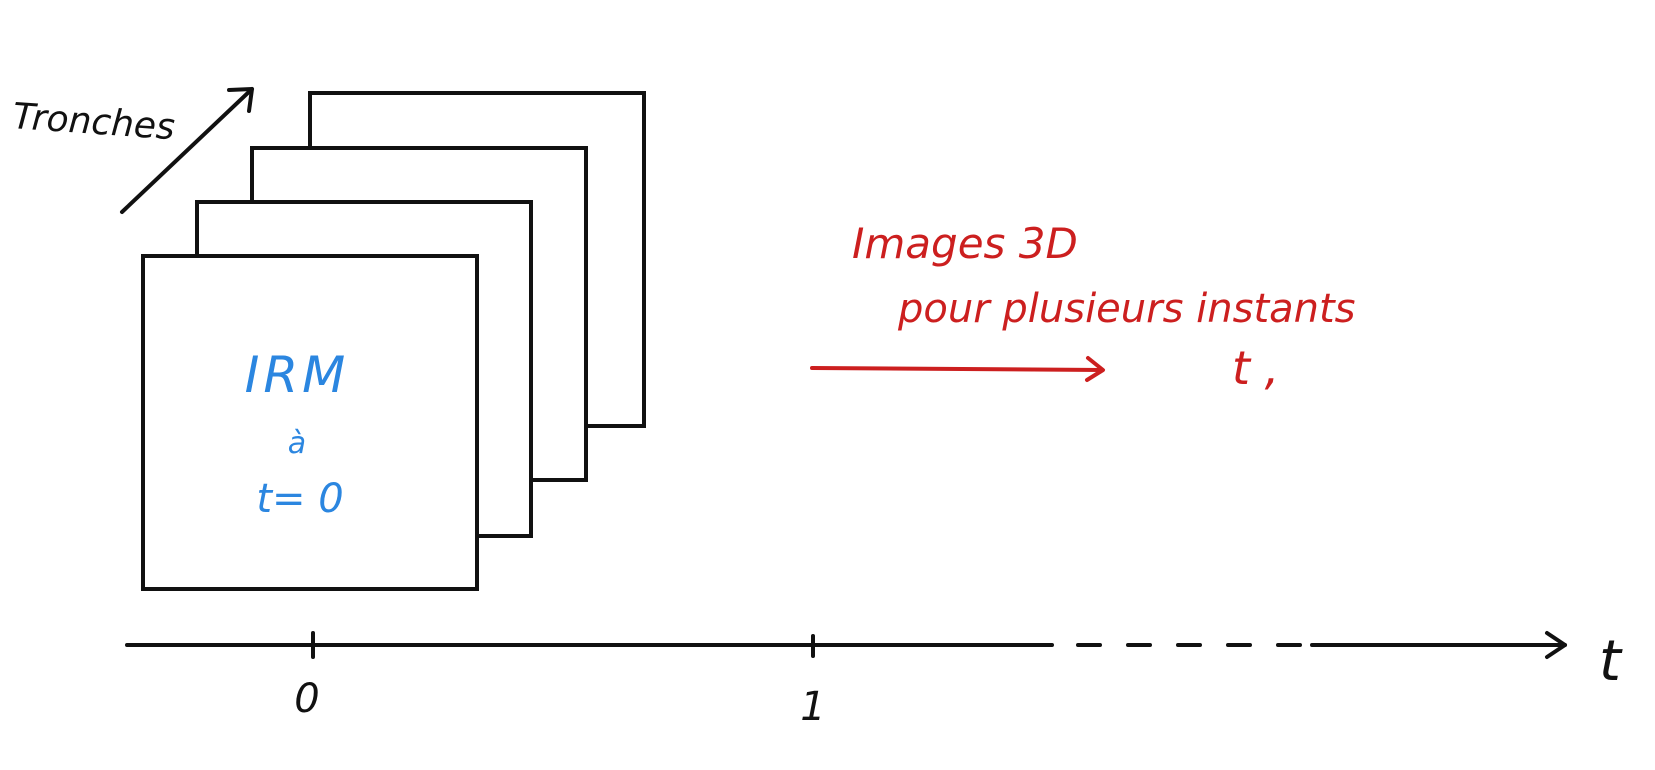 This screenshot has width=1655, height=770. I want to click on mri-time-label: t= 0, so click(299, 499).